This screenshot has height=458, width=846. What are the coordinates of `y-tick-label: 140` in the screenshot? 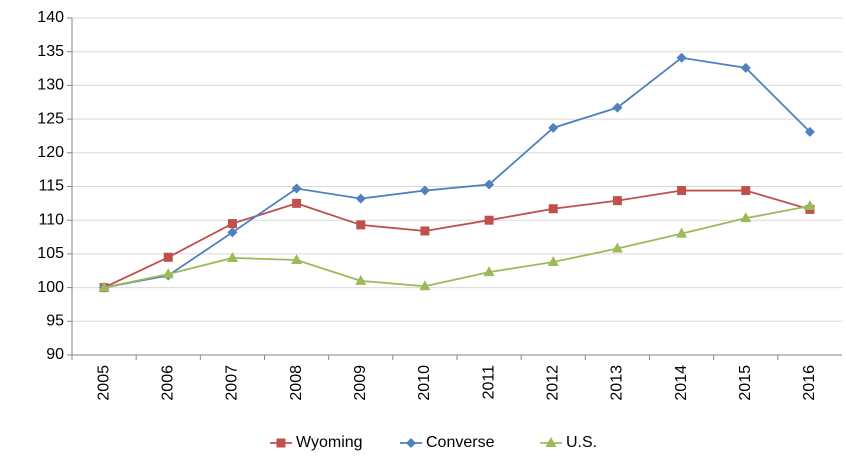 It's located at (50, 17).